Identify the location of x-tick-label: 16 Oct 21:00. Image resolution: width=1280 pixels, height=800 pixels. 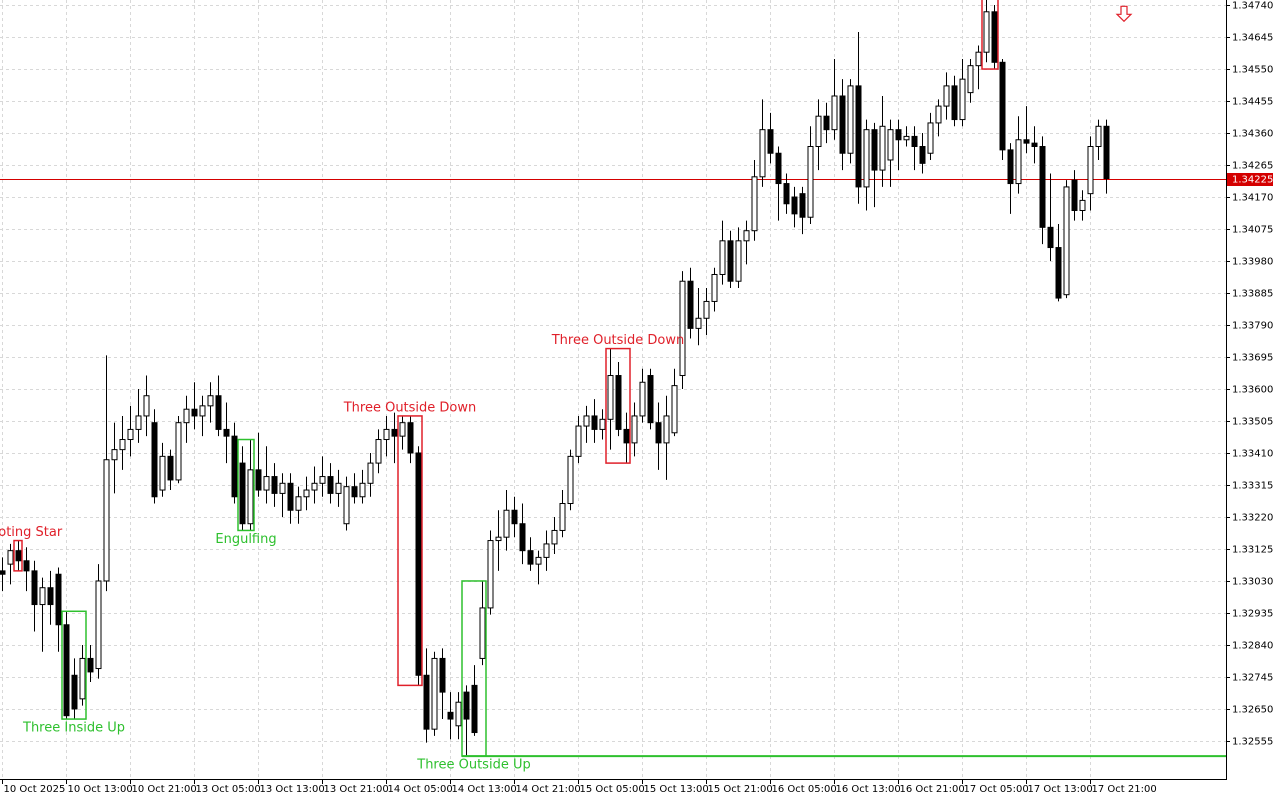
(932, 789).